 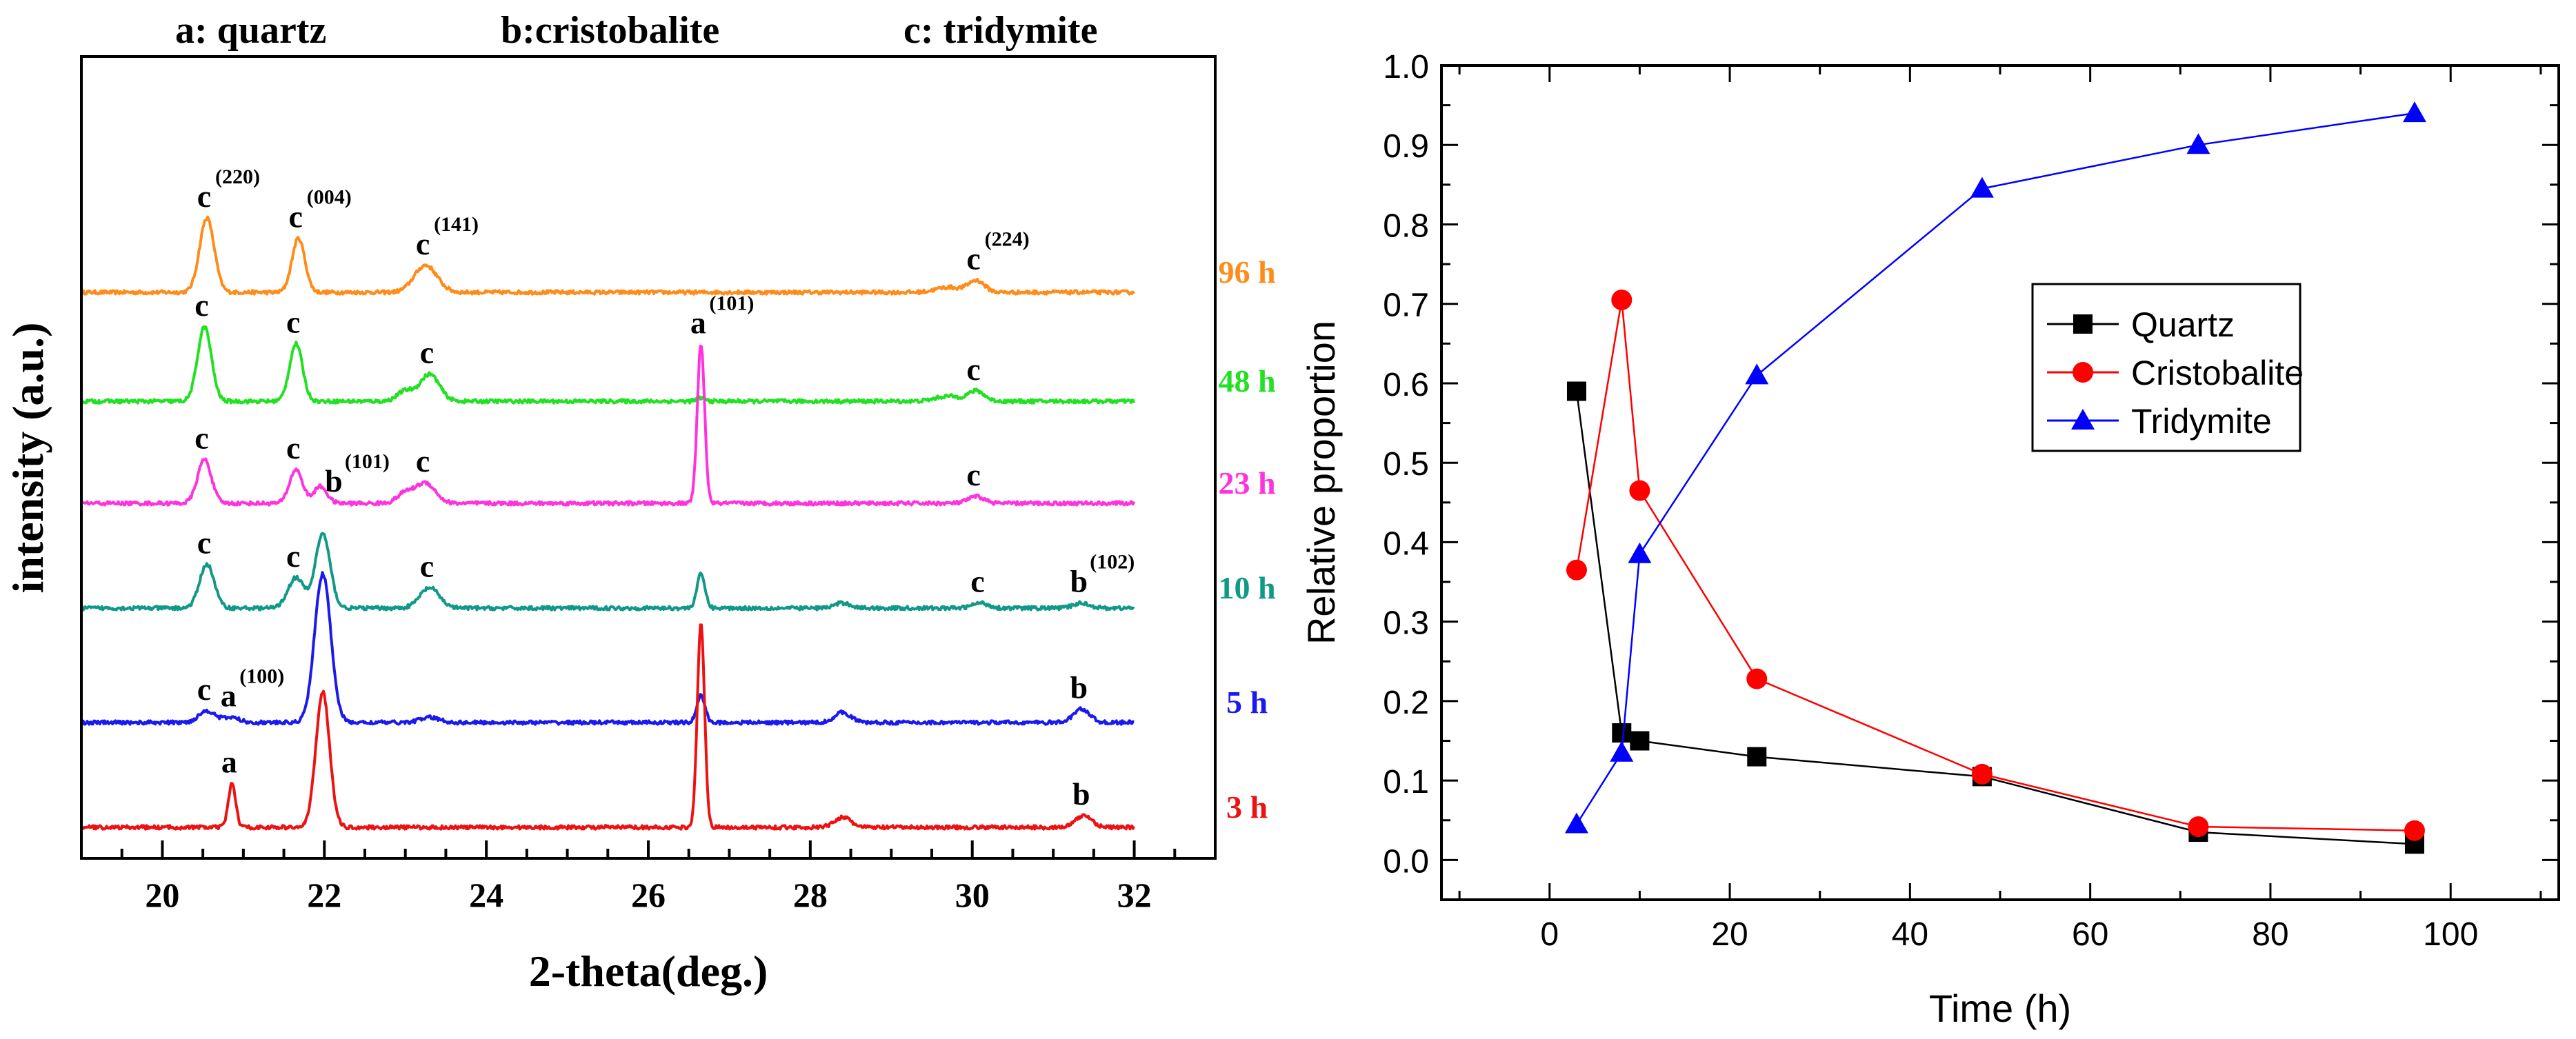 What do you see at coordinates (250, 30) in the screenshot?
I see `header-label-quartz: a: quartz` at bounding box center [250, 30].